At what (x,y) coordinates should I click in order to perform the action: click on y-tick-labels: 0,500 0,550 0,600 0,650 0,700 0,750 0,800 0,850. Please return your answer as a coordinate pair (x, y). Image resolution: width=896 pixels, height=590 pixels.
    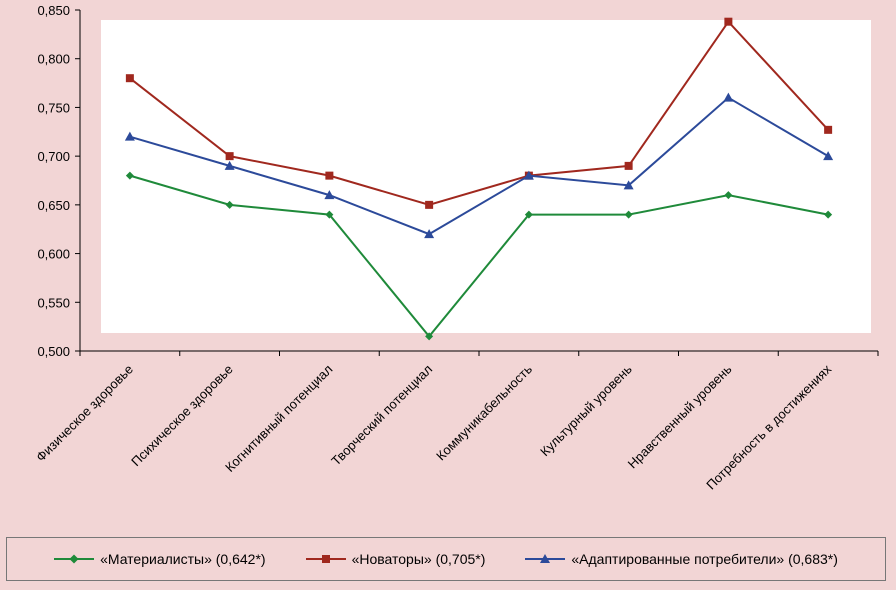
    Looking at the image, I should click on (58, 181).